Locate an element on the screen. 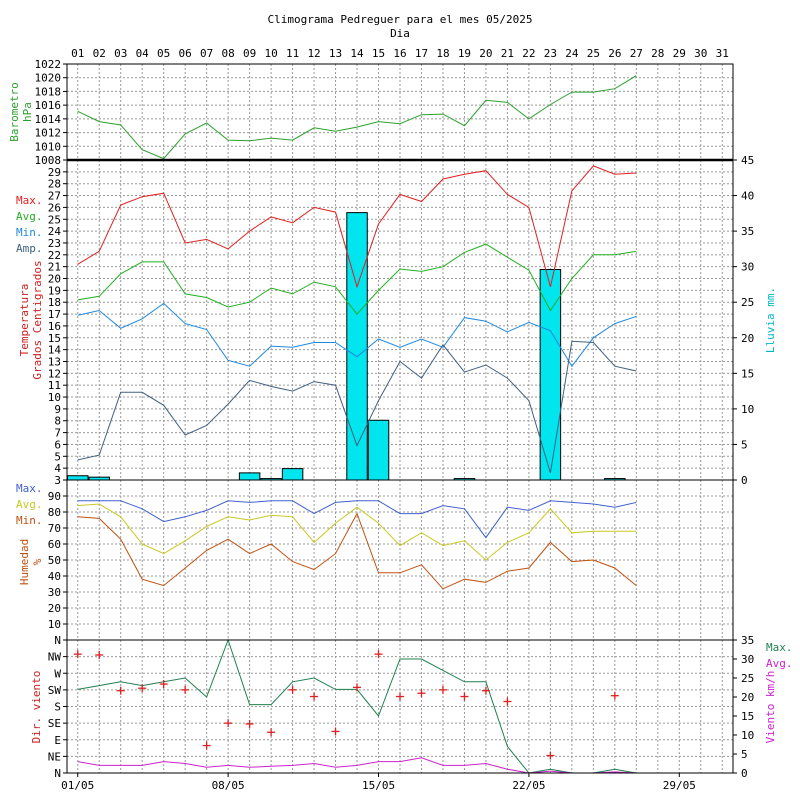  temperature-tick-label: 18 is located at coordinates (54, 302).